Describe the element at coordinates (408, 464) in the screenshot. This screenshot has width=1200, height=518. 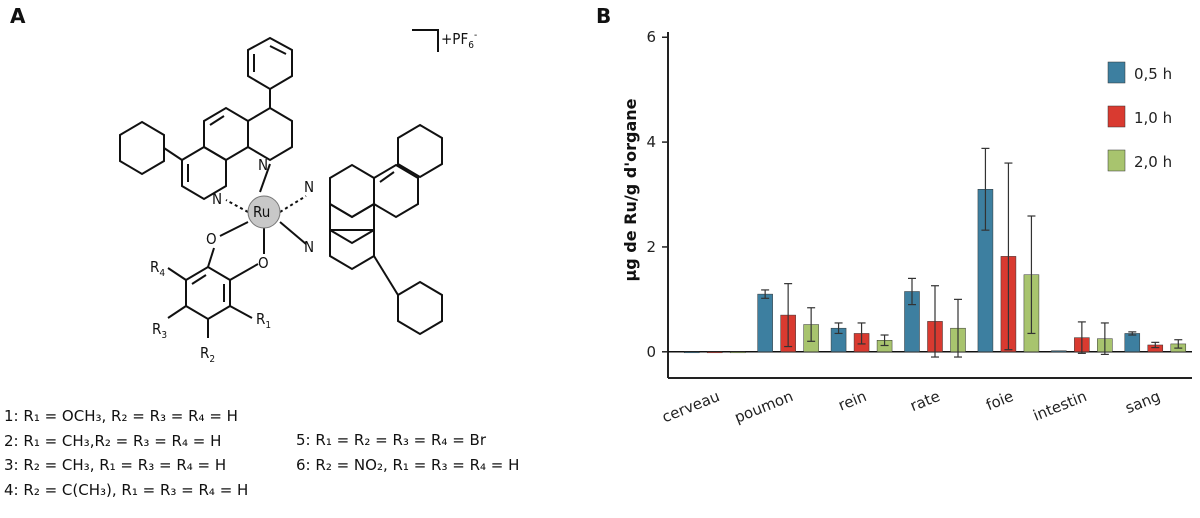
I see `compound-6: 6: R₂ = NO₂, R₁ = R₃ = R₄ = H` at that location.